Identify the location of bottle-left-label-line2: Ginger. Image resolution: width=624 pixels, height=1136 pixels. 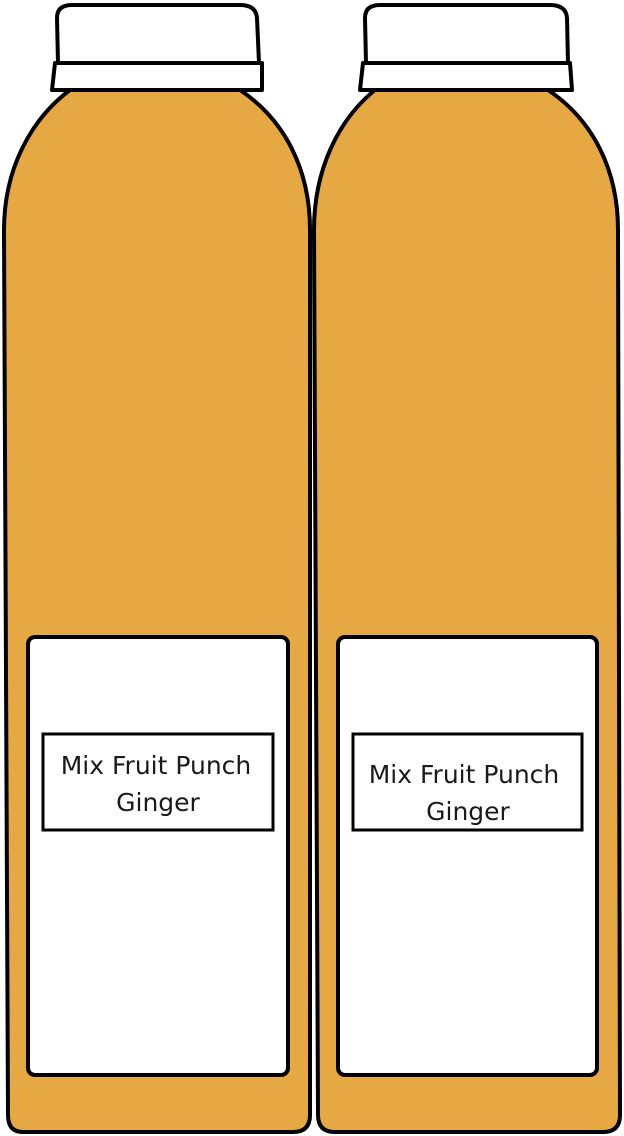
(158, 802).